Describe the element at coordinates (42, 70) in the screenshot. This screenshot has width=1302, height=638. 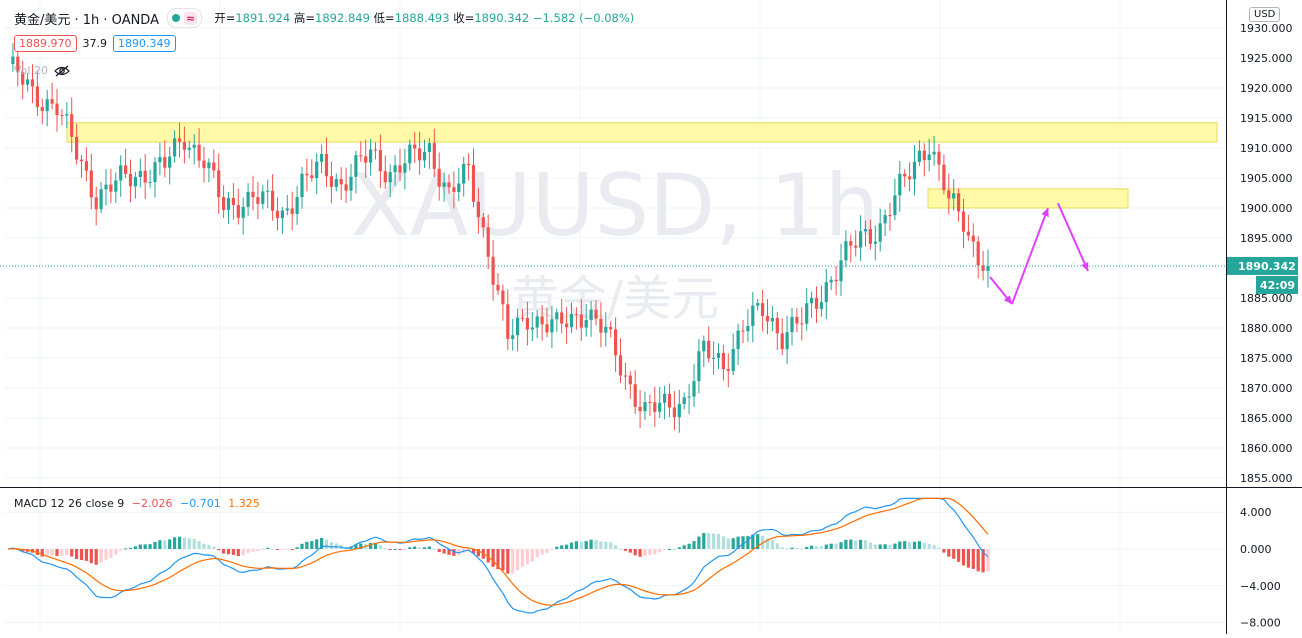
I see `volume-legend: Vol 20` at that location.